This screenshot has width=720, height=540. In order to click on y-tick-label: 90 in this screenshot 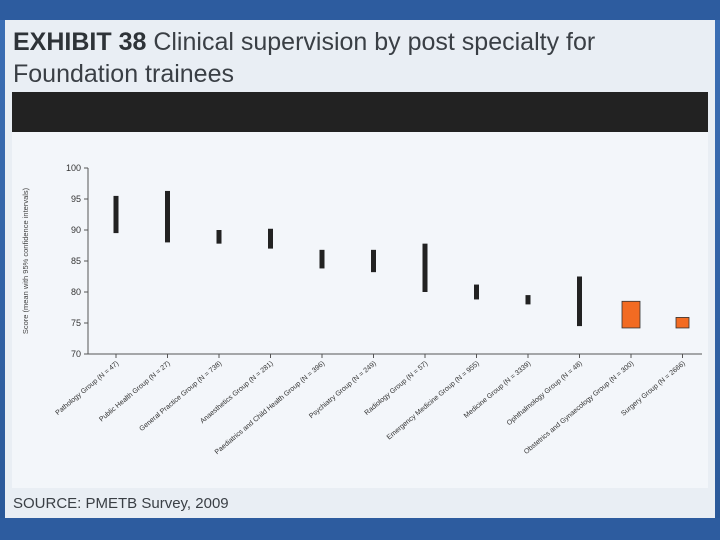, I will do `click(76, 230)`.